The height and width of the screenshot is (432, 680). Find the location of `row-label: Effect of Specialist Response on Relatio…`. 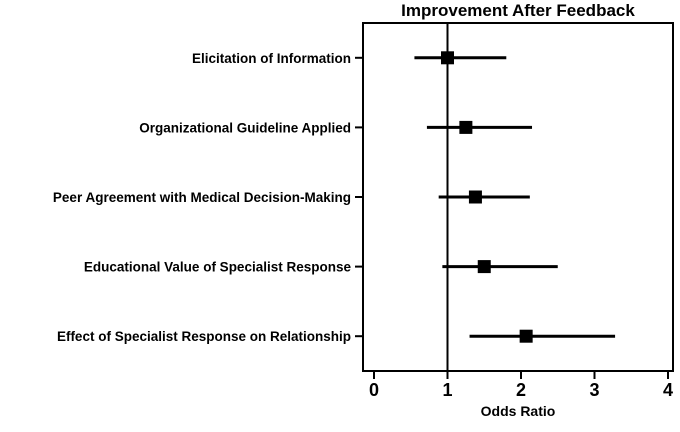

row-label: Effect of Specialist Response on Relatio… is located at coordinates (204, 336).